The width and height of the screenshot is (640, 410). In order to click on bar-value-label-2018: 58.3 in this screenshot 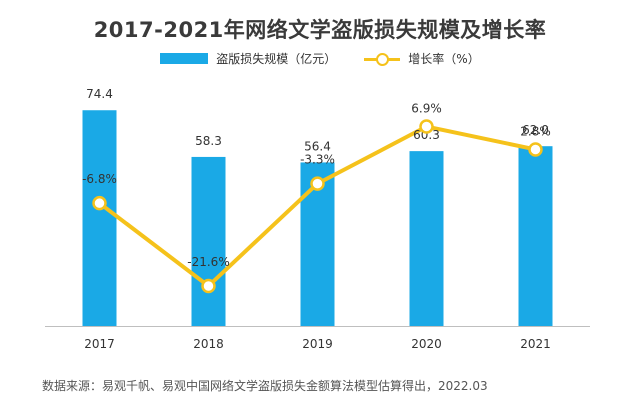, I will do `click(208, 141)`.